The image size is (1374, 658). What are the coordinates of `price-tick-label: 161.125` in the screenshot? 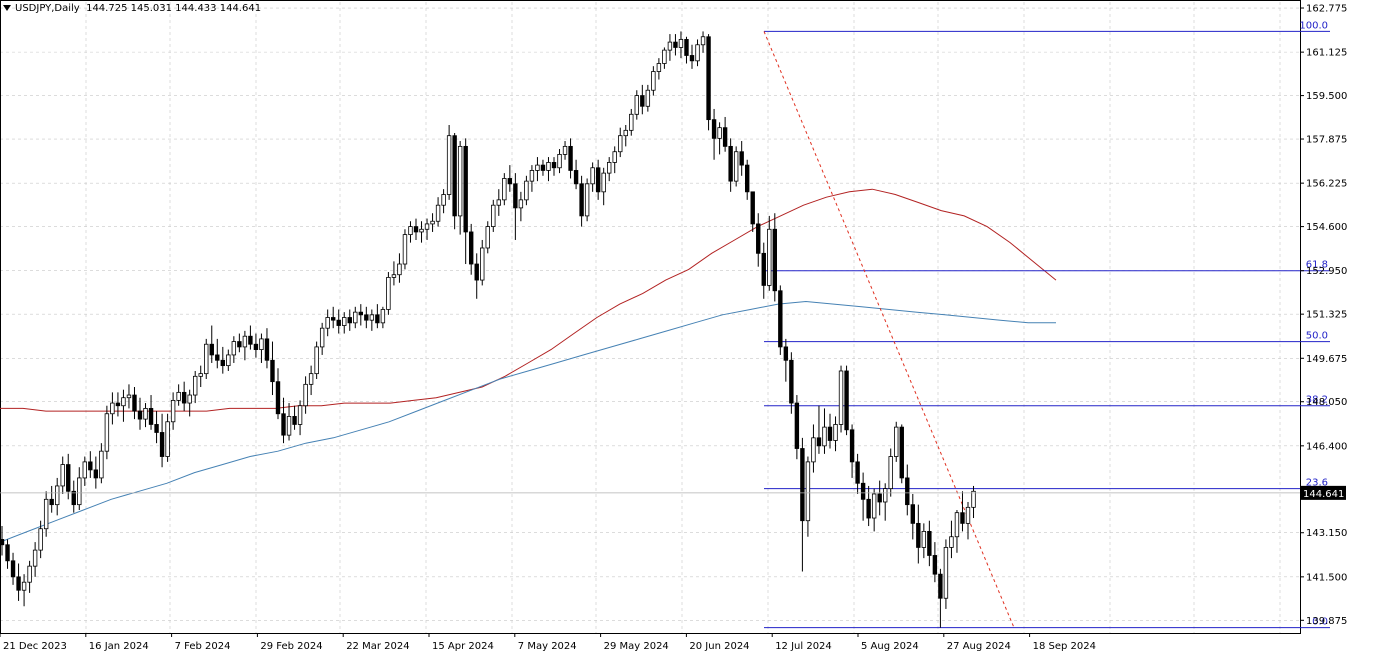 It's located at (1326, 53).